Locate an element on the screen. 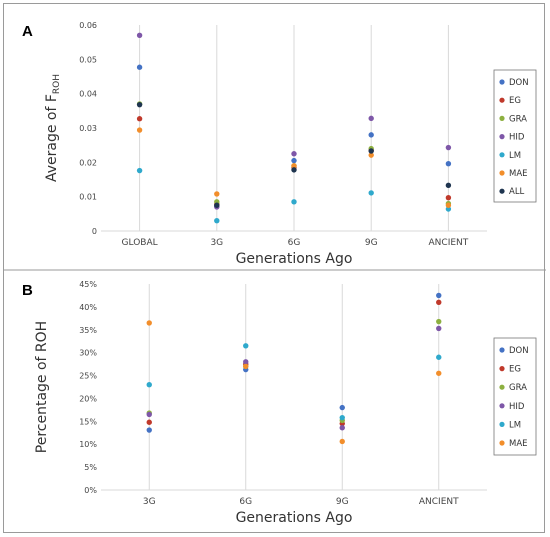 This screenshot has width=550, height=537. legend-label-mae: MAE is located at coordinates (518, 444).